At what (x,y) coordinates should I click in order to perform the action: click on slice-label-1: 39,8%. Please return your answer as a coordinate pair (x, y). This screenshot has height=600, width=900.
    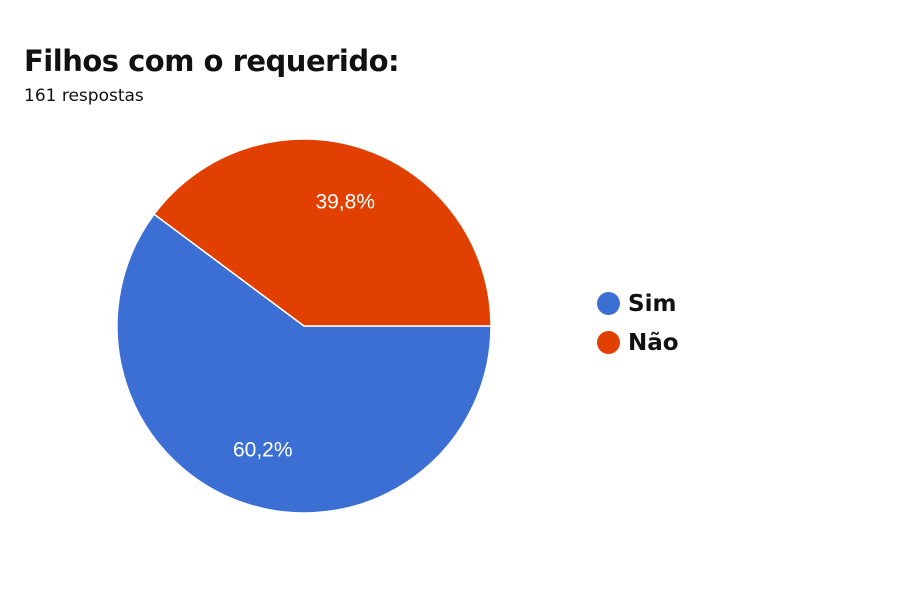
    Looking at the image, I should click on (345, 201).